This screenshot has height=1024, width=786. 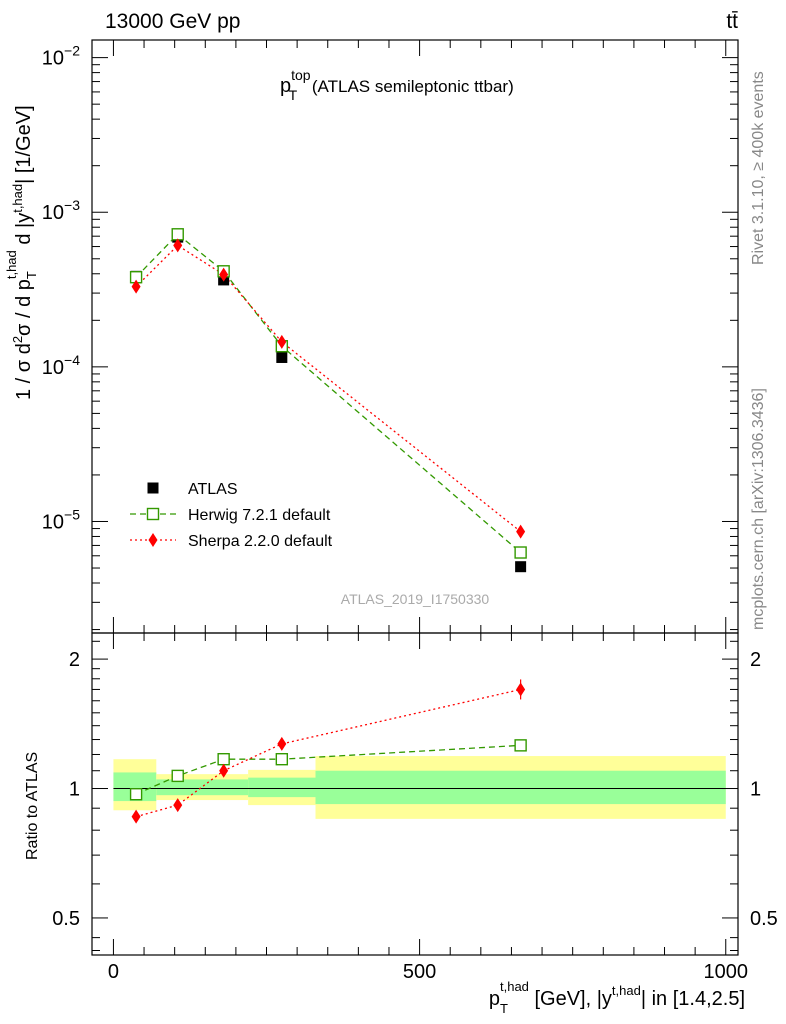 What do you see at coordinates (301, 75) in the screenshot?
I see `title-sup: top` at bounding box center [301, 75].